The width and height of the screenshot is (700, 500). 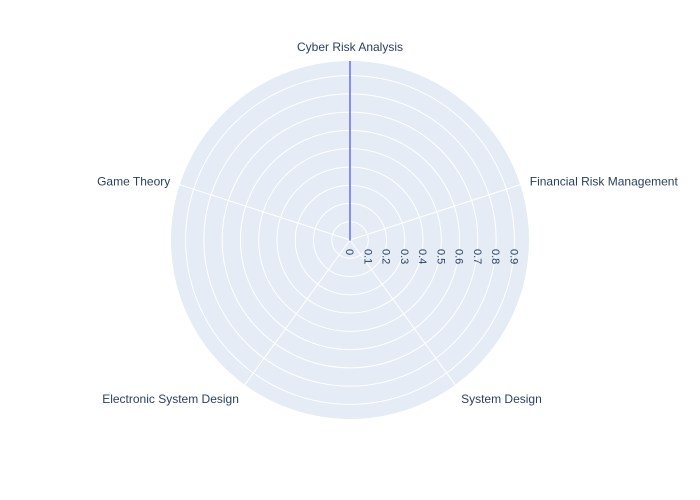 What do you see at coordinates (431, 256) in the screenshot?
I see `radial-tick-labels: 0 0.1 0.2 0.3 0.4 0.5 0.6 0.7 0.8 0.9` at bounding box center [431, 256].